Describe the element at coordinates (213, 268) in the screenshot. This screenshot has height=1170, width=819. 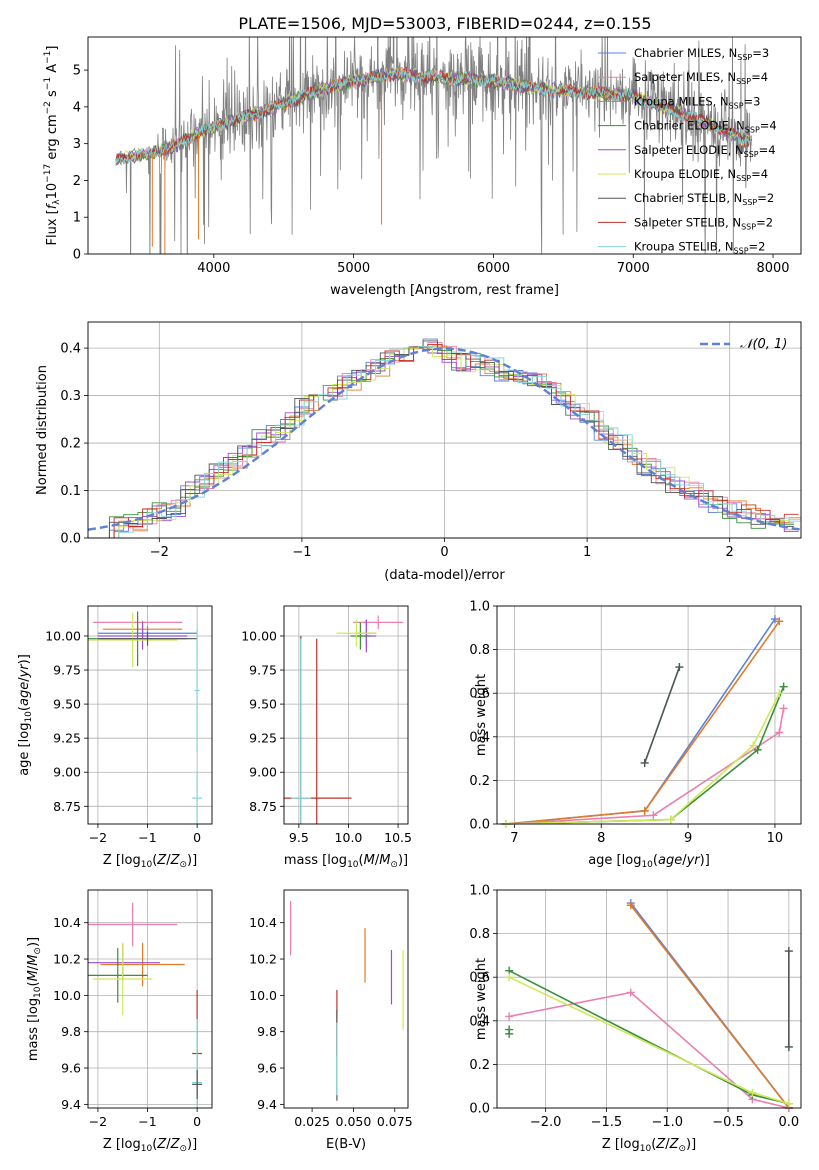
I see `x-tick-label: 4000` at that location.